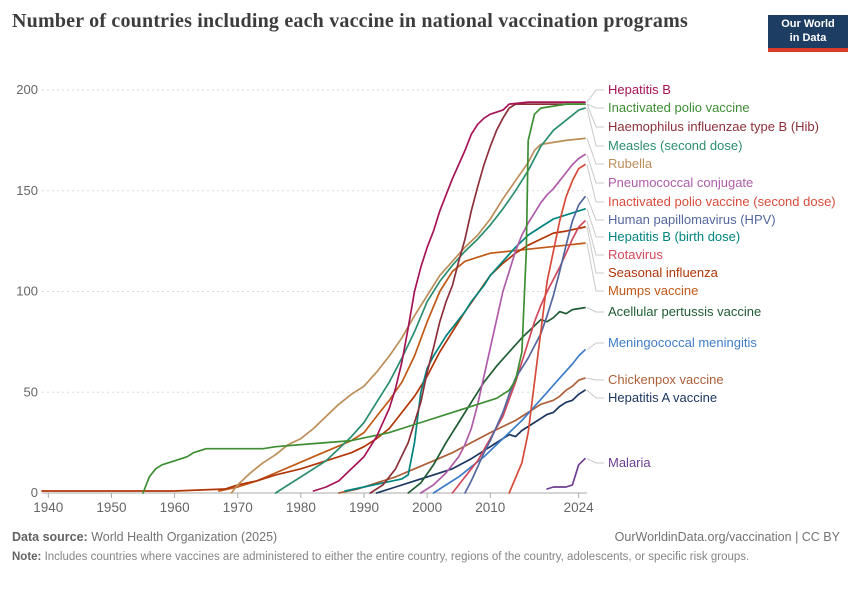 This screenshot has width=850, height=600. What do you see at coordinates (595, 346) in the screenshot?
I see `legend-connector-meningococcal-meningitis` at bounding box center [595, 346].